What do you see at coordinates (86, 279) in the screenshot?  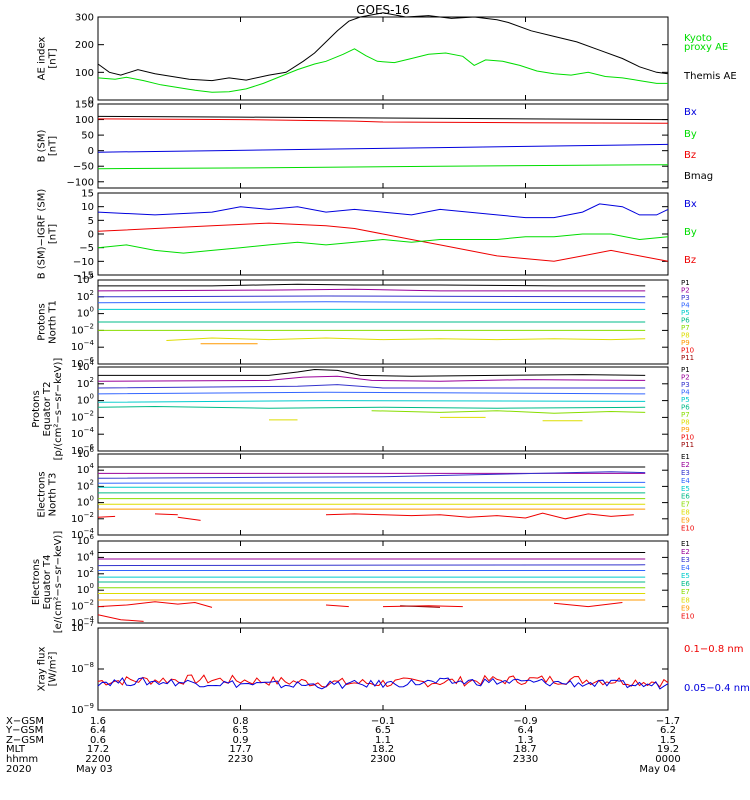 I see `panel-pn-ytick-label: 10⁴` at bounding box center [86, 279].